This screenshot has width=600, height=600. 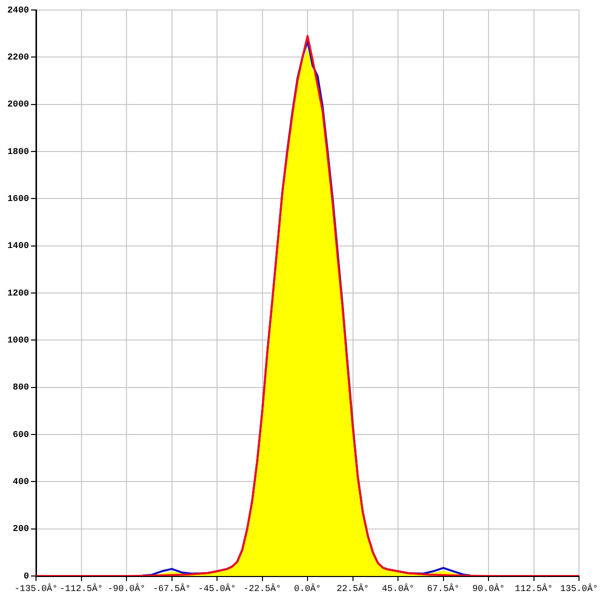 I want to click on x-tick-label: 112.5Â°, so click(x=533, y=588).